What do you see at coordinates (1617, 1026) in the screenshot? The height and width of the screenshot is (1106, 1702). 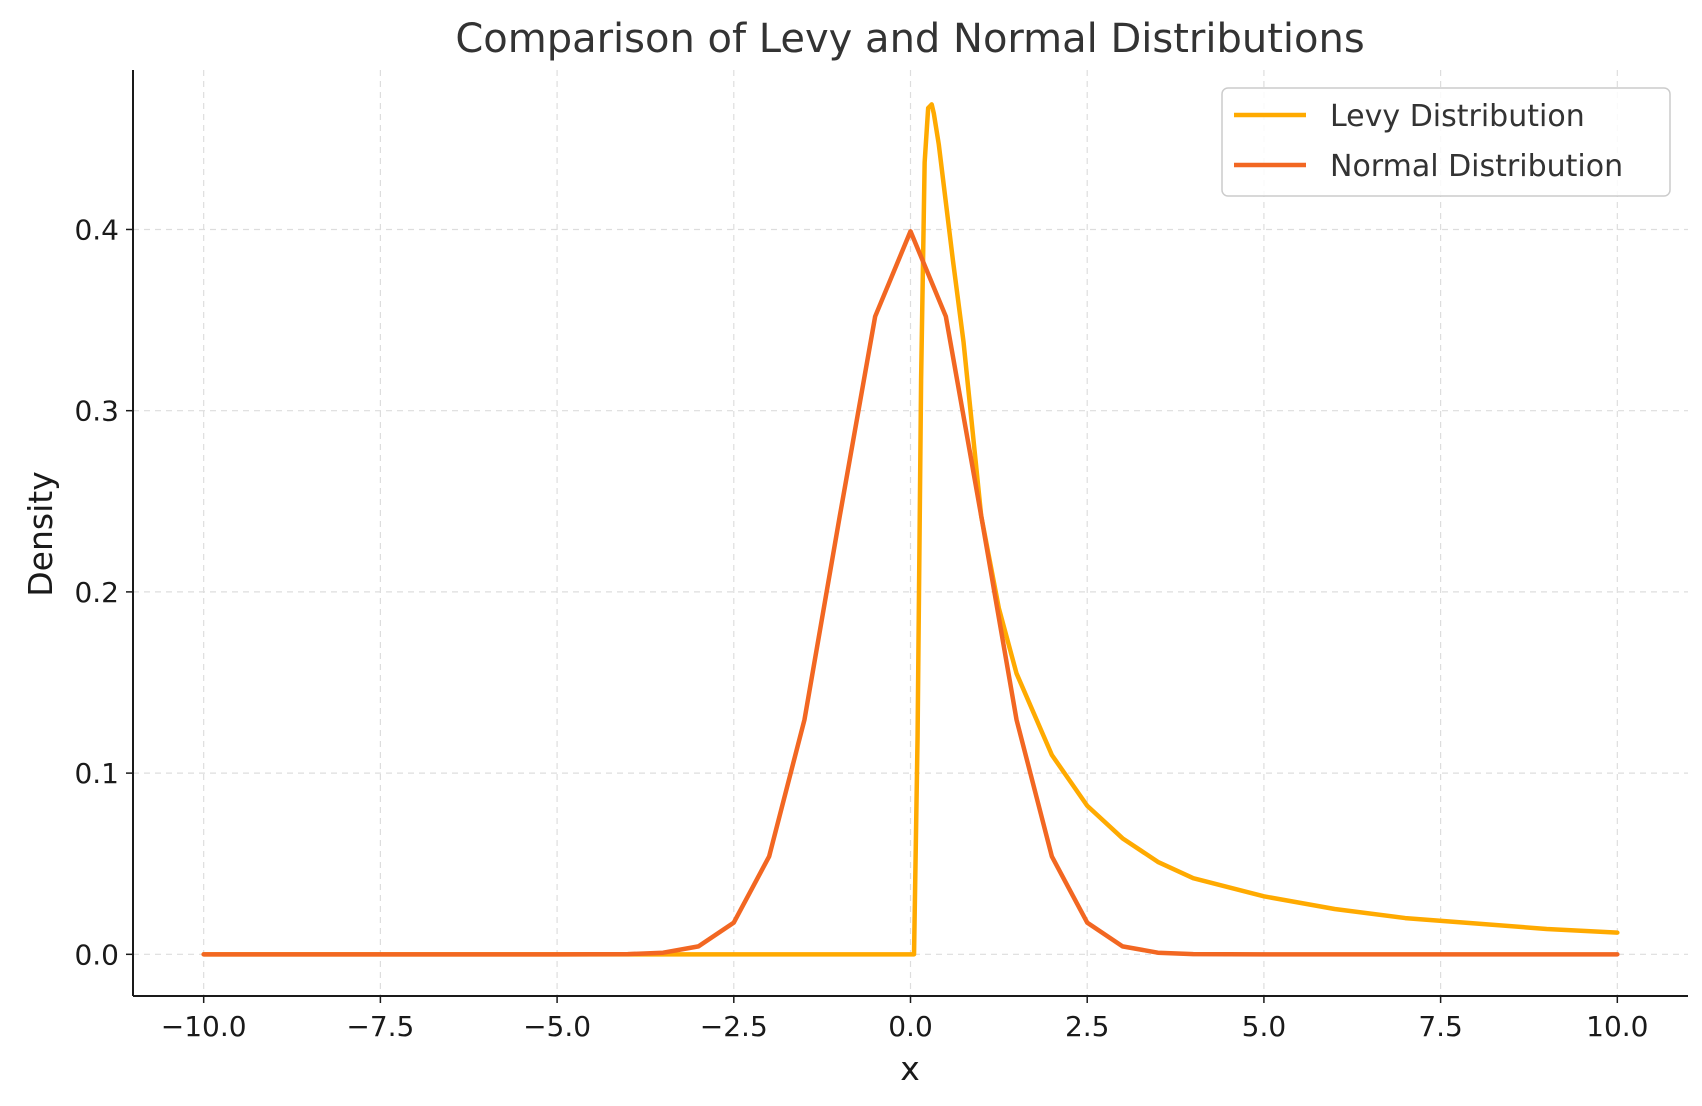 I see `x-tick-label: 10.0` at bounding box center [1617, 1026].